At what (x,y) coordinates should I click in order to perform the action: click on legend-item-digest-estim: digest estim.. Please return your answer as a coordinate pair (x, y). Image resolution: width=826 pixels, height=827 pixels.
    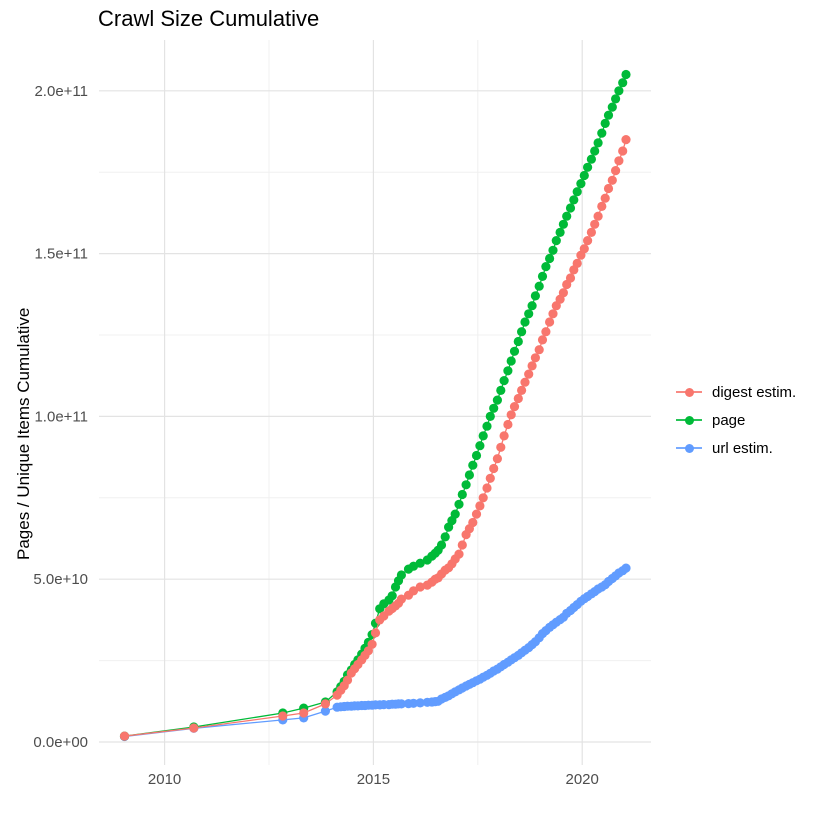
    Looking at the image, I should click on (736, 392).